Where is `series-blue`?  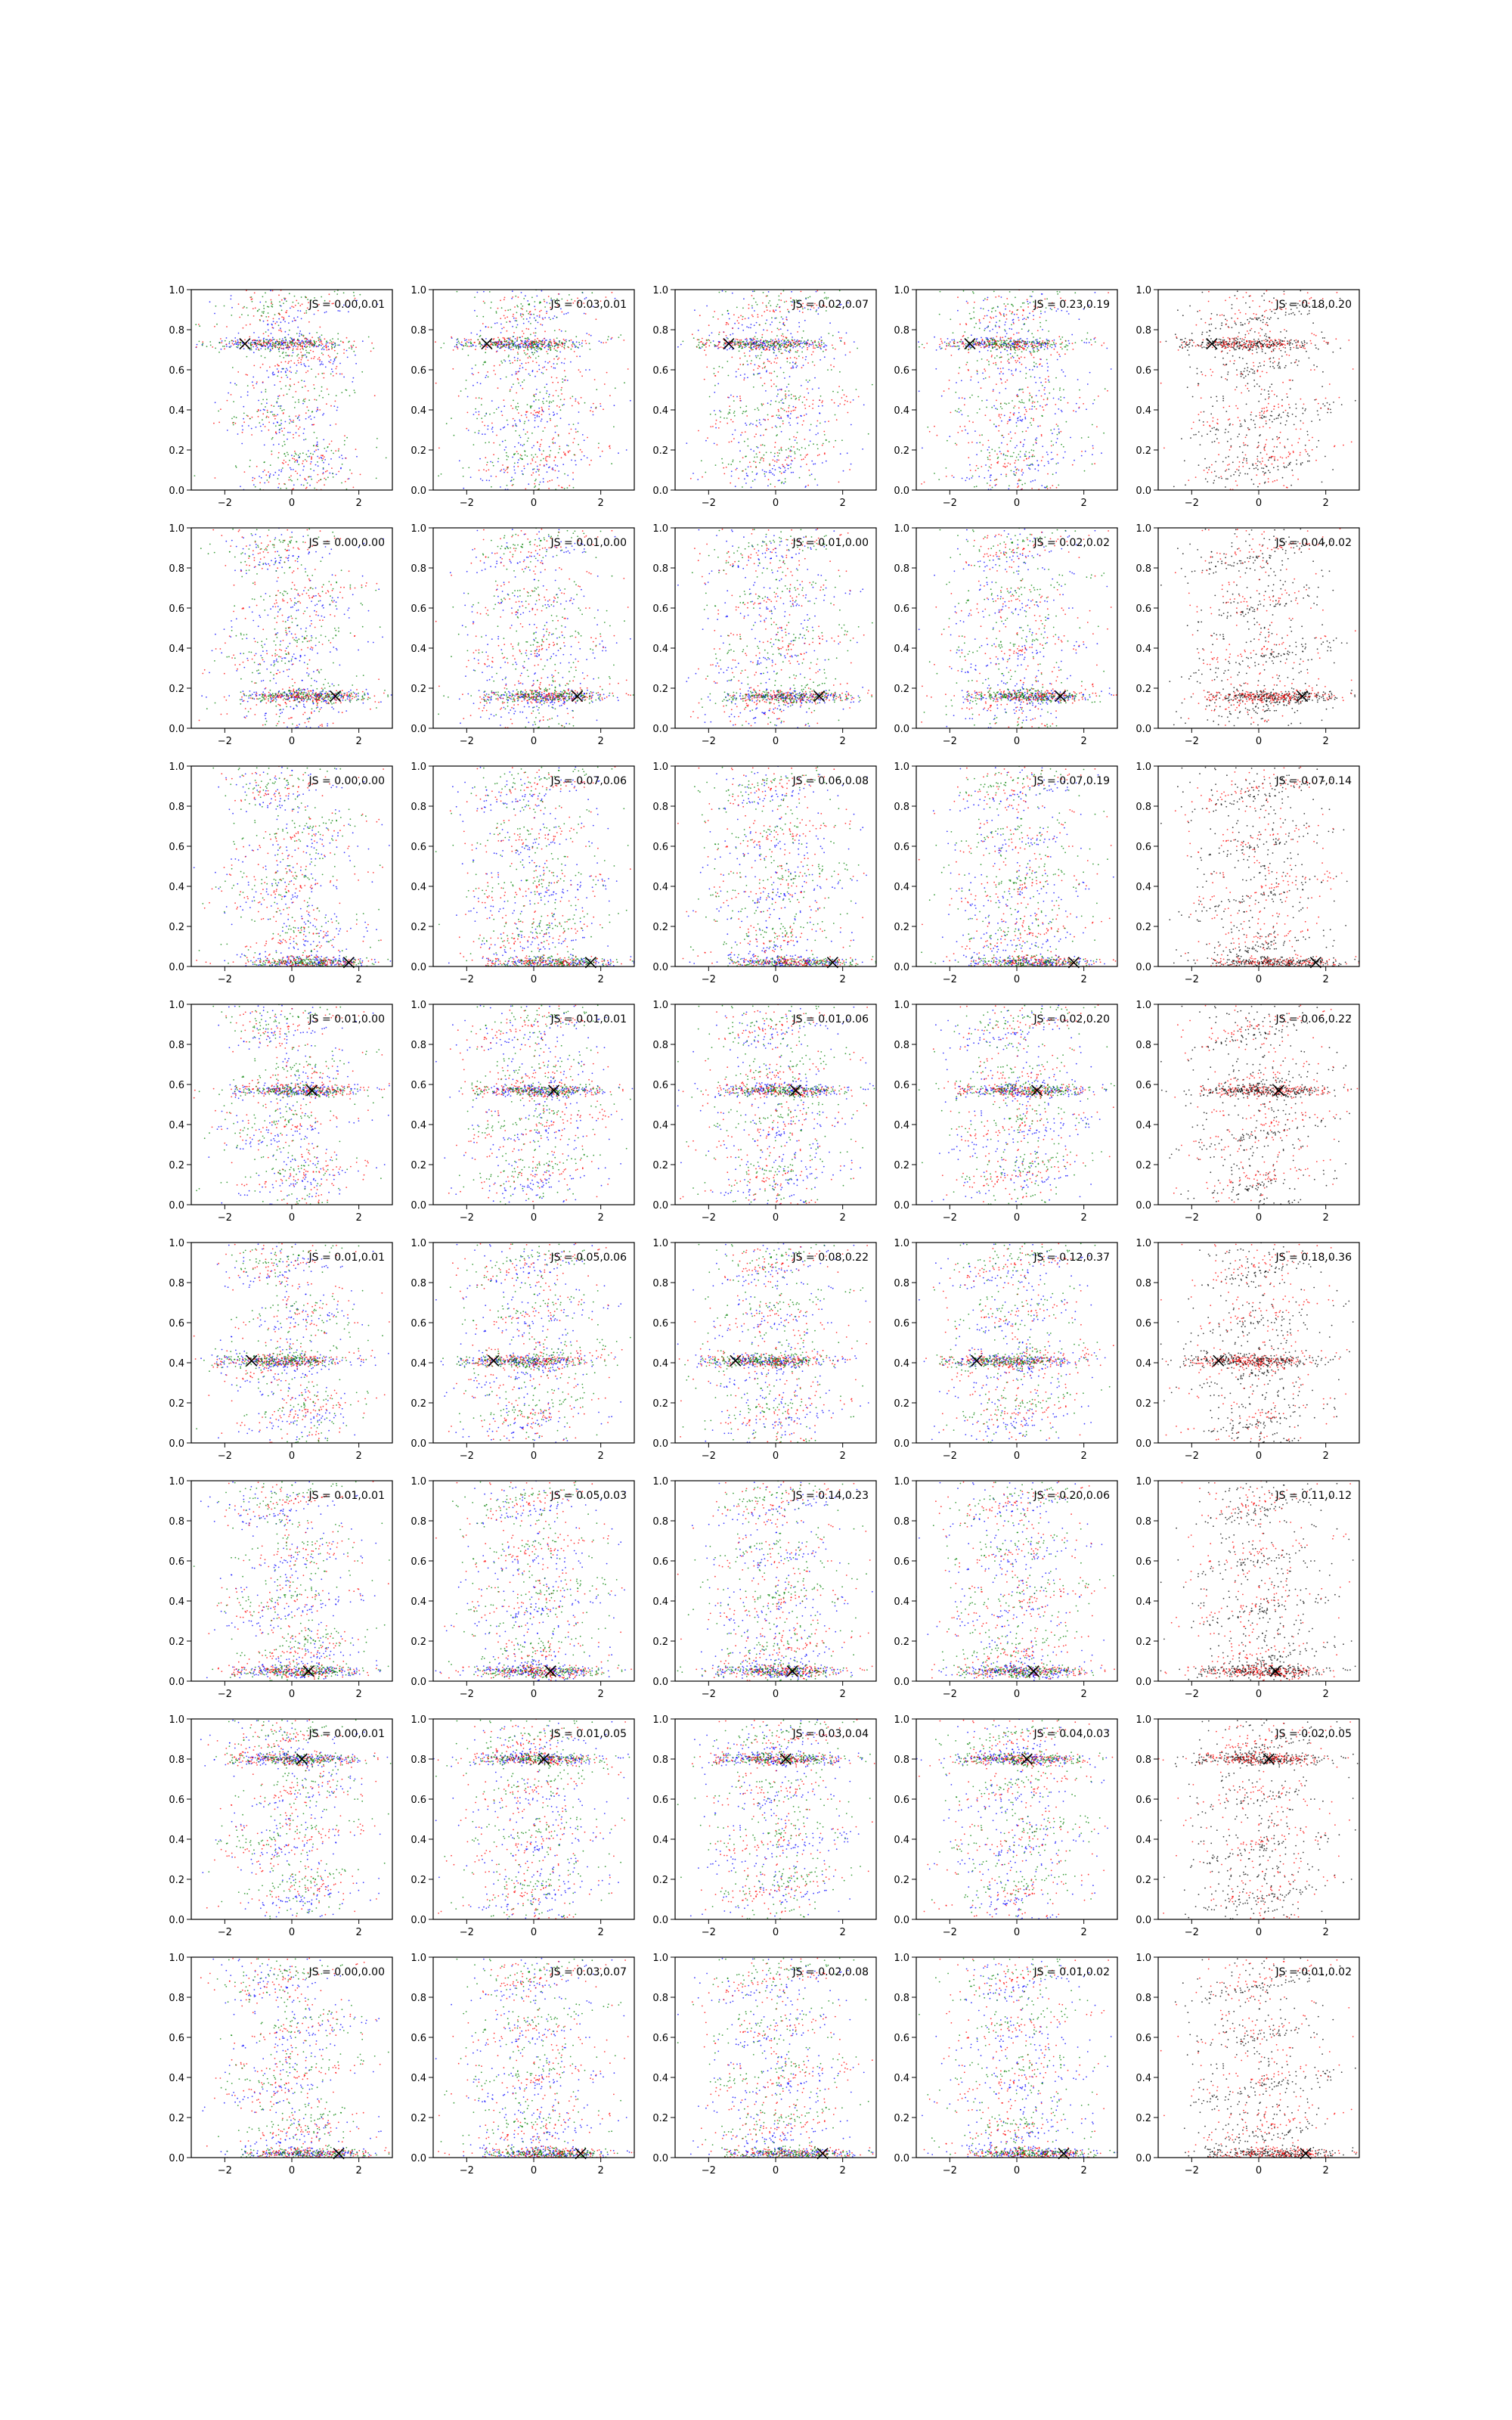 series-blue is located at coordinates (541, 390).